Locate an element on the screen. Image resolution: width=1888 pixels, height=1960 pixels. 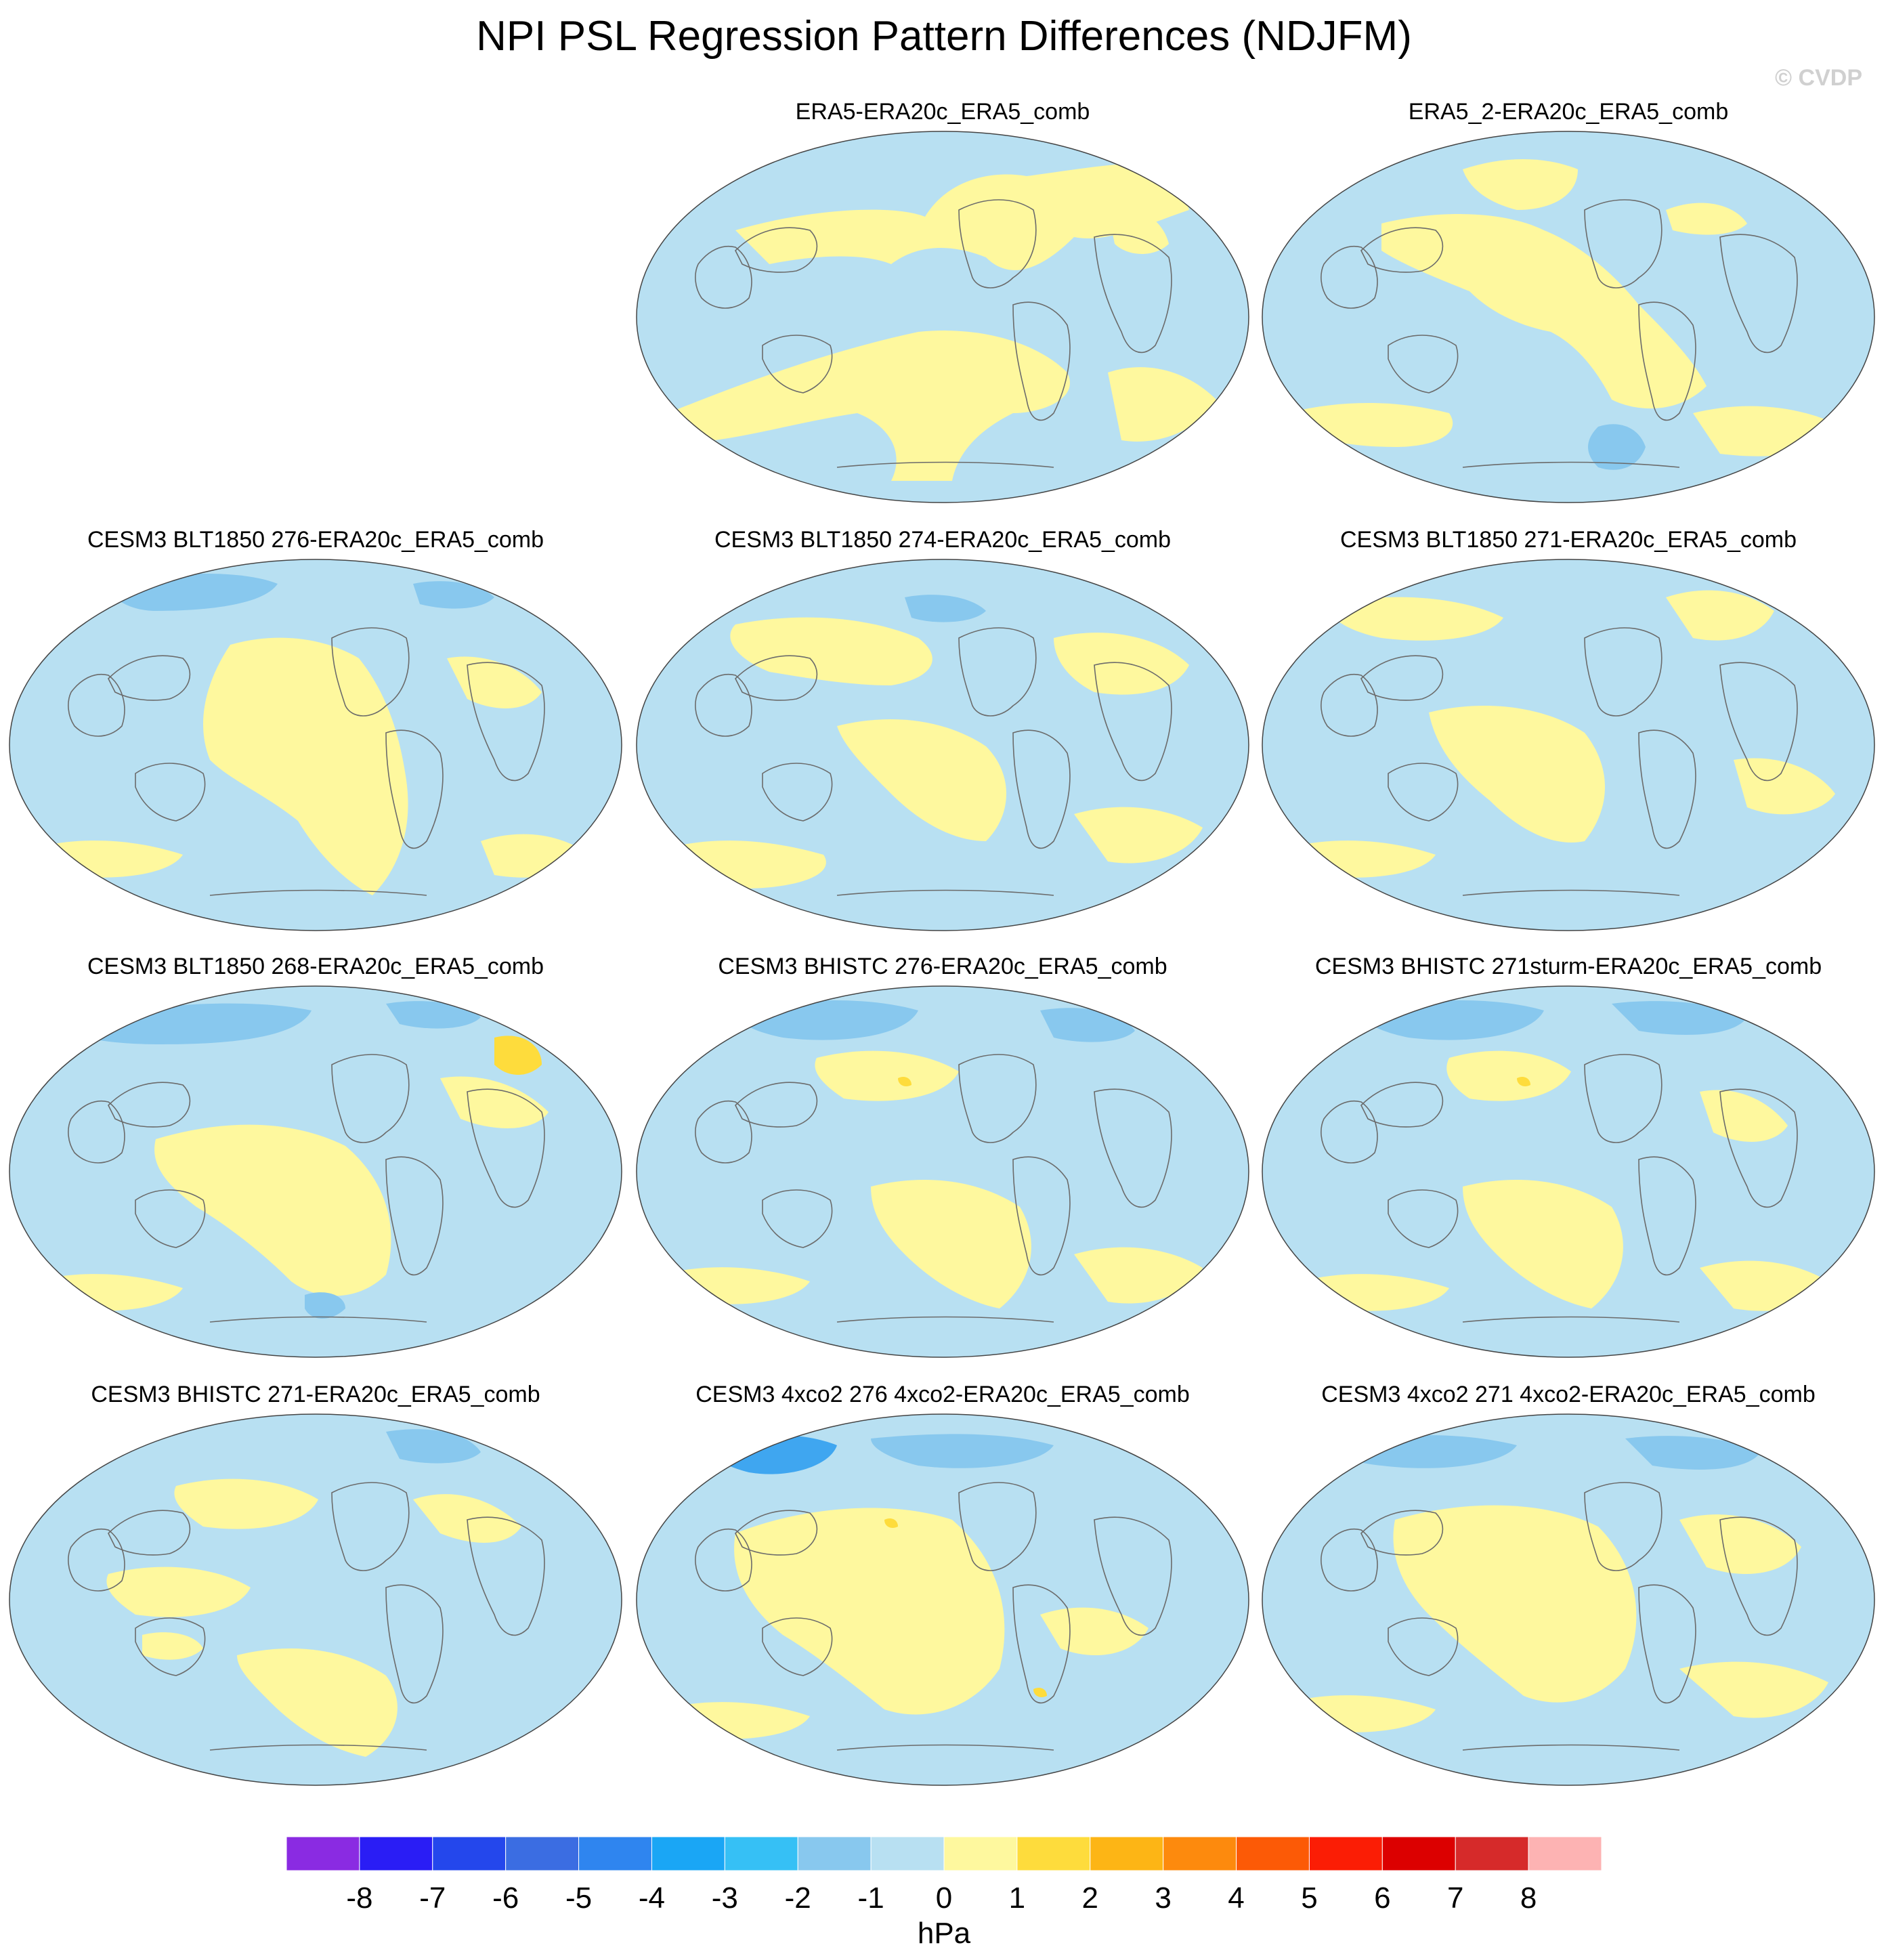
colorbar-tick-label: 3 is located at coordinates (1163, 1898).